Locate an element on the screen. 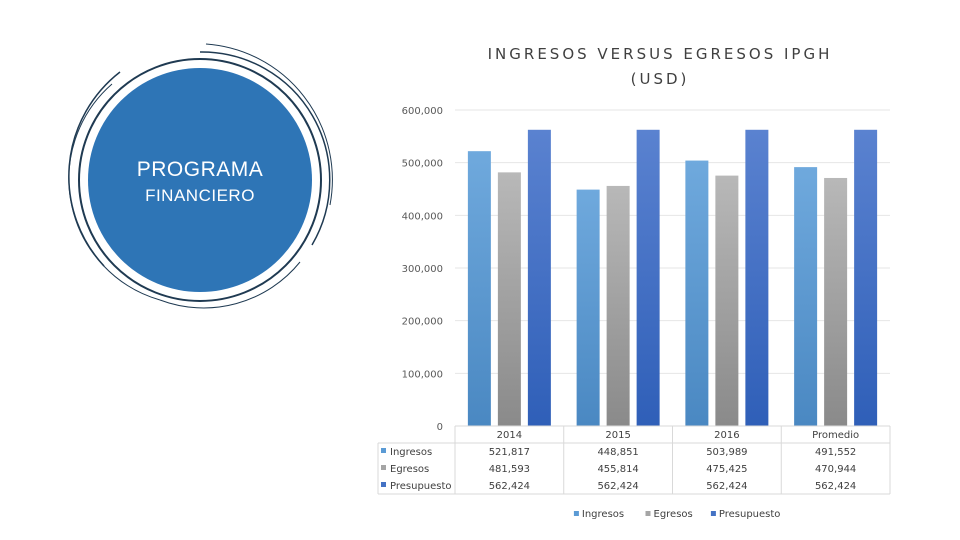  program-title-line1: PROGRAMA is located at coordinates (200, 169).